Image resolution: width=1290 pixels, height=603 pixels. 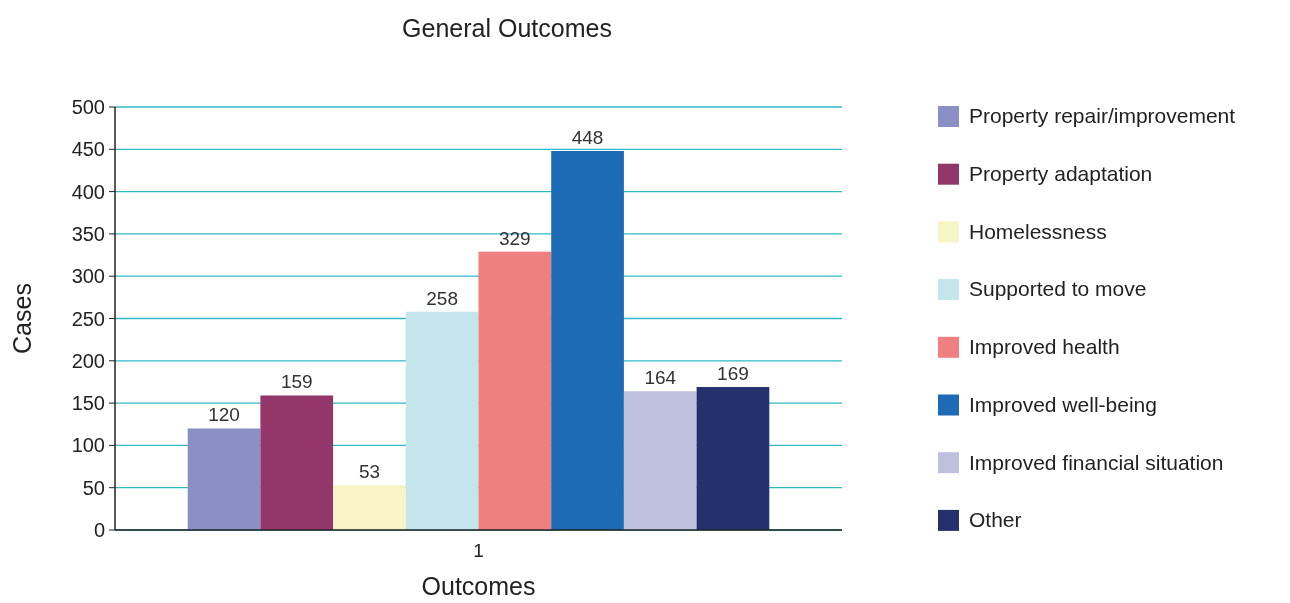 What do you see at coordinates (587, 137) in the screenshot?
I see `data-label: 448` at bounding box center [587, 137].